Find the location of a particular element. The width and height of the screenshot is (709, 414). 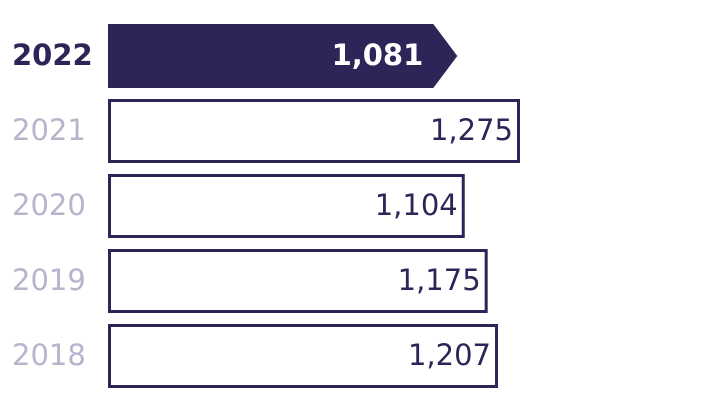

category-label: 2018 is located at coordinates (49, 355).